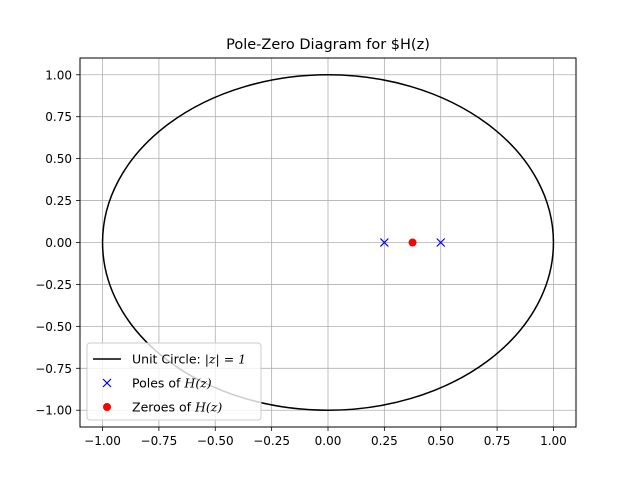 The height and width of the screenshot is (480, 640). Describe the element at coordinates (328, 441) in the screenshot. I see `x-tick-label-4: 0.00` at that location.